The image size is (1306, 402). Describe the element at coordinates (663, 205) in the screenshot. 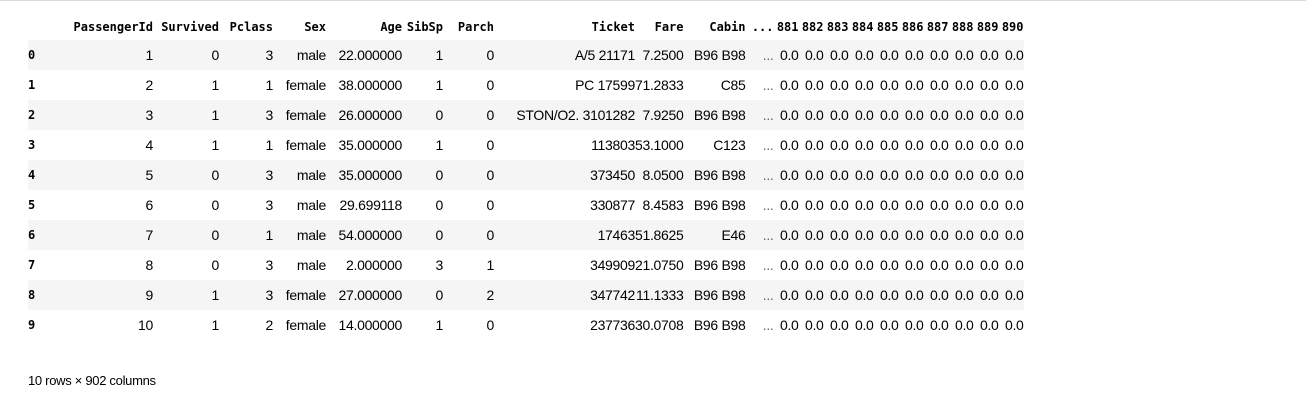

I see `table-cell: 8.4583` at that location.